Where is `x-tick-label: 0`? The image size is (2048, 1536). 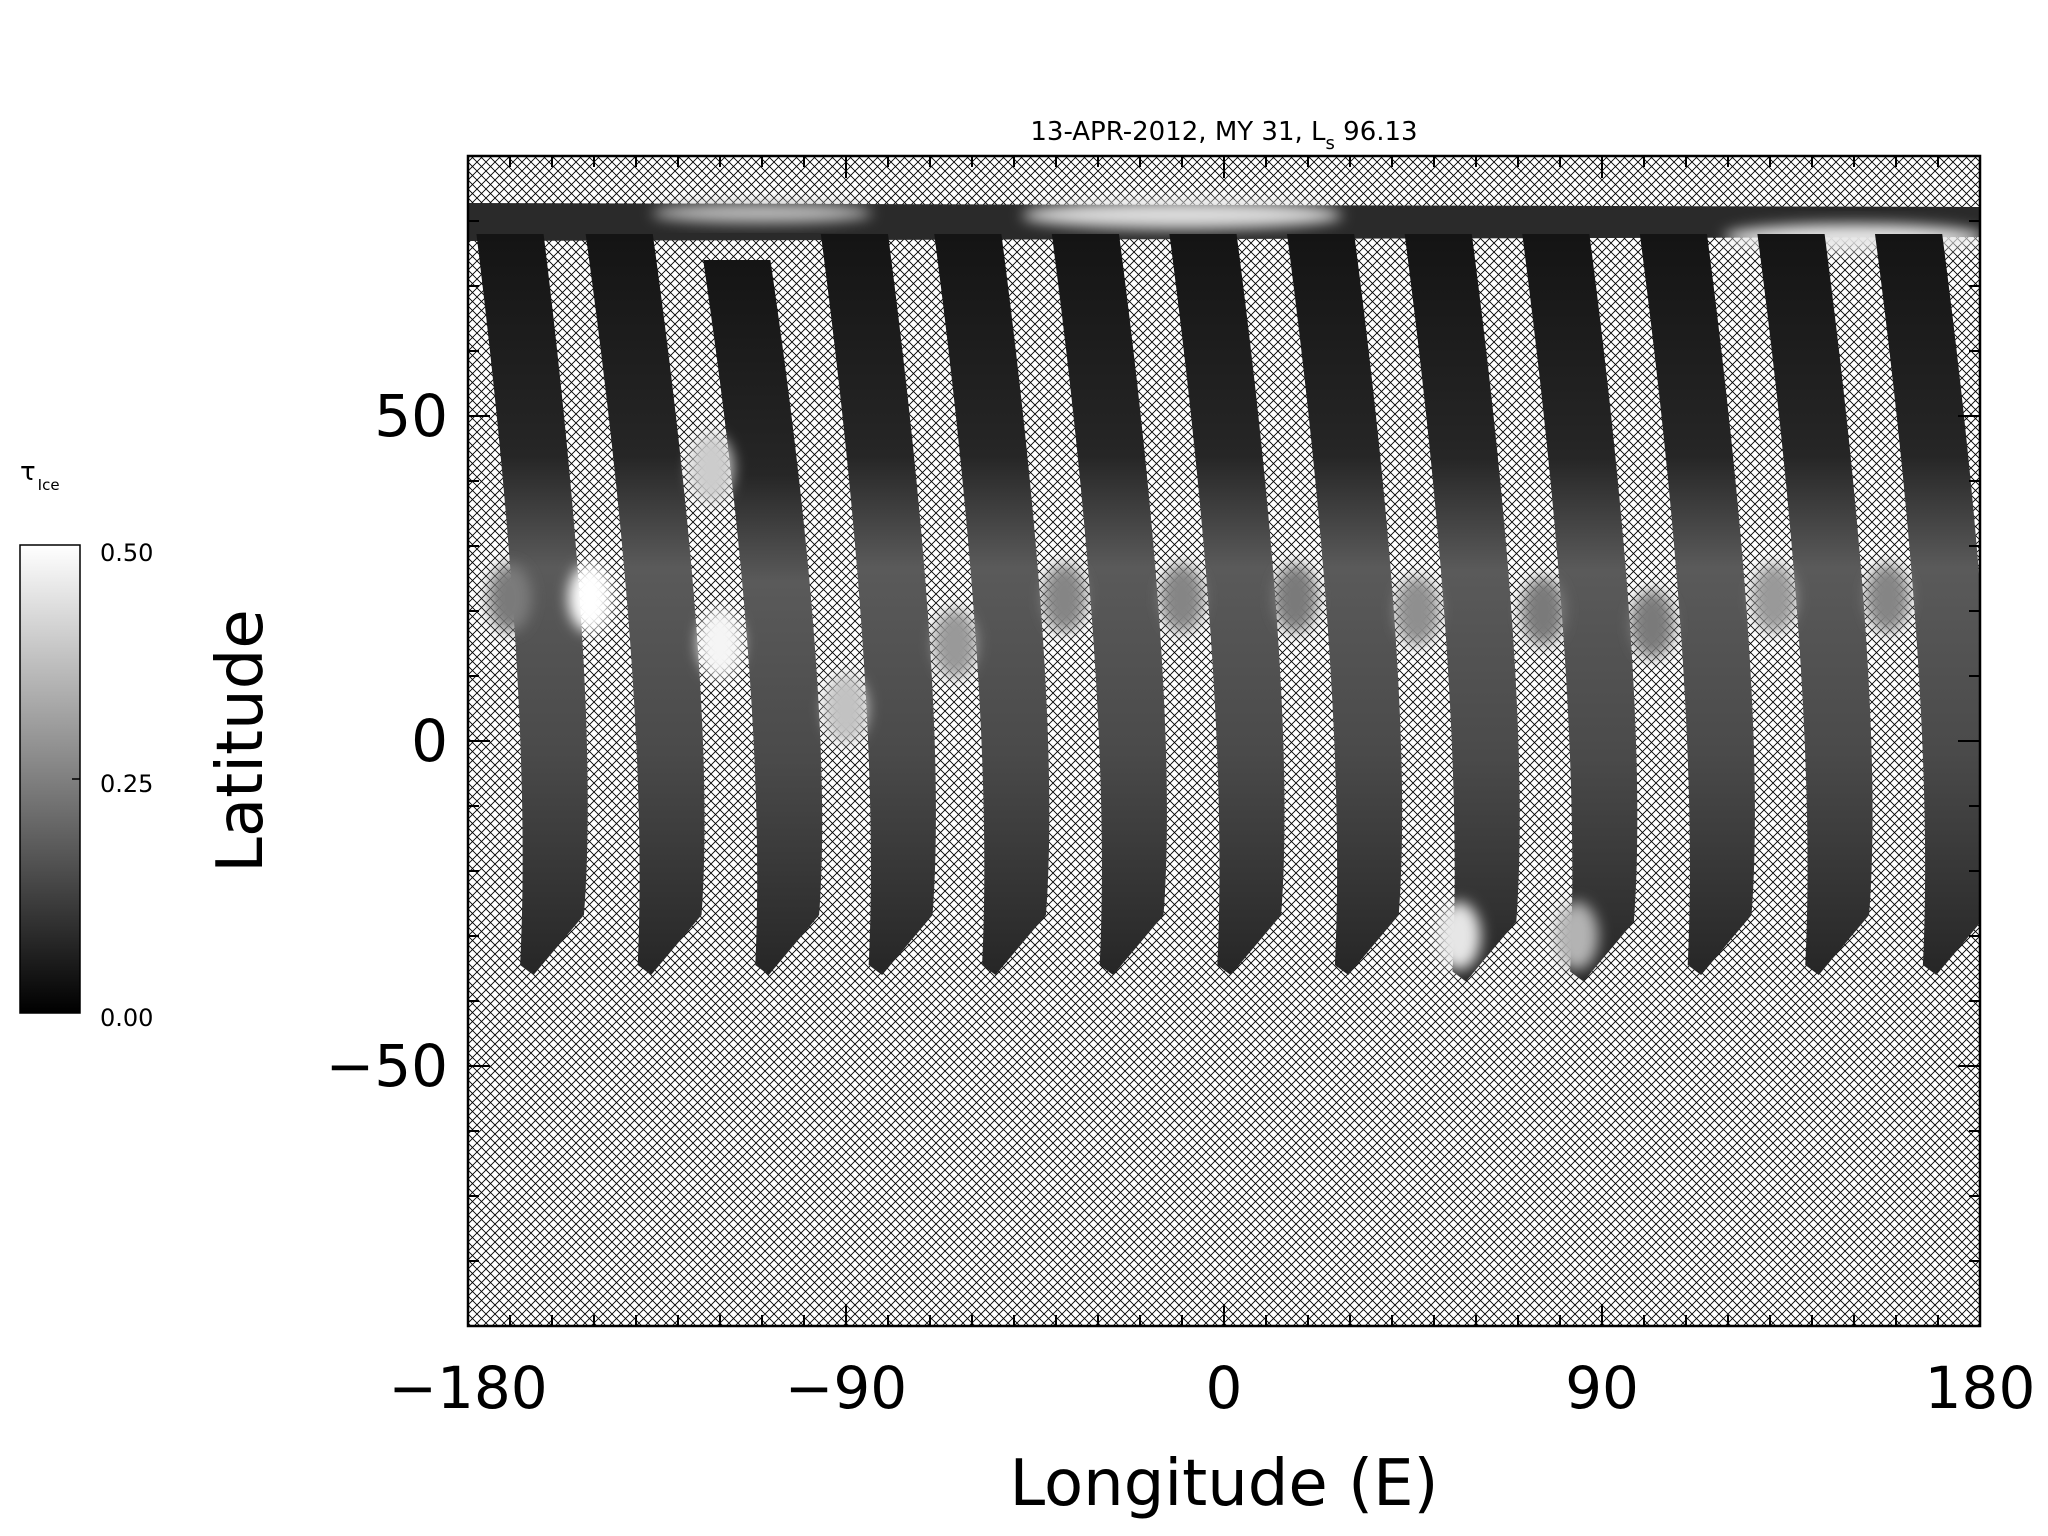 x-tick-label: 0 is located at coordinates (1224, 1388).